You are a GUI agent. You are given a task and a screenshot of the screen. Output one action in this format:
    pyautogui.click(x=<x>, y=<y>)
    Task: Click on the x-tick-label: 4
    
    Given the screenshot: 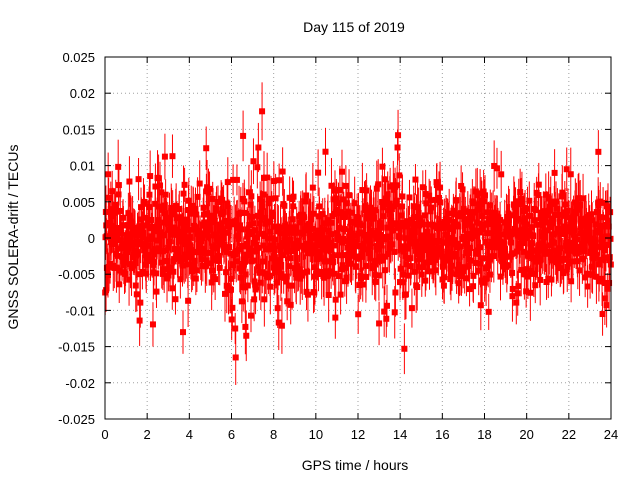 What is the action you would take?
    pyautogui.click(x=189, y=434)
    